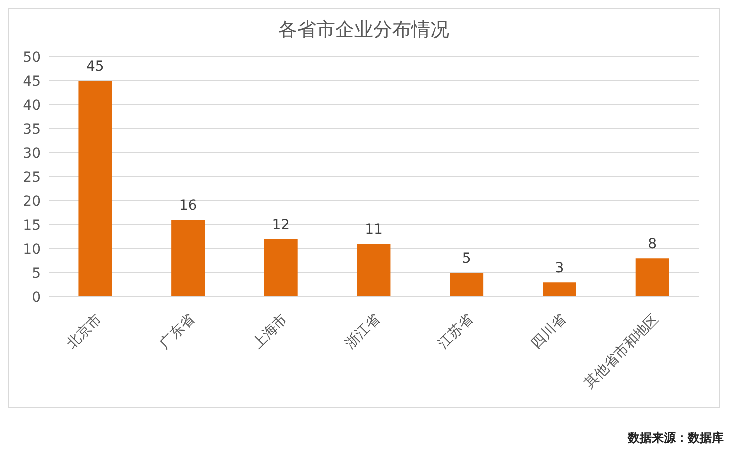  I want to click on y-tick-label: 50, so click(32, 58).